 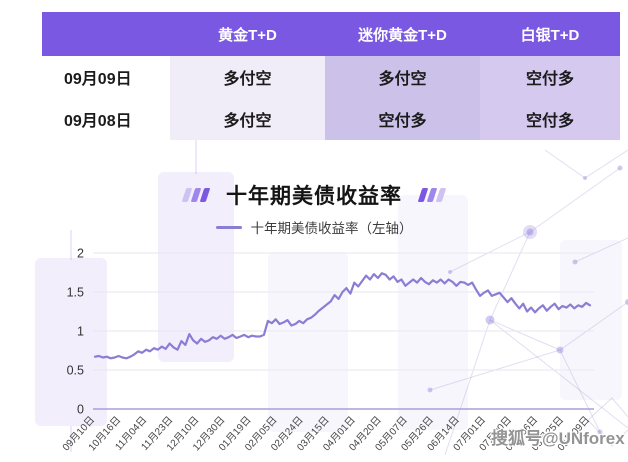 I want to click on table-row: 09月08日 多付空 空付多 空付多, so click(x=331, y=119).